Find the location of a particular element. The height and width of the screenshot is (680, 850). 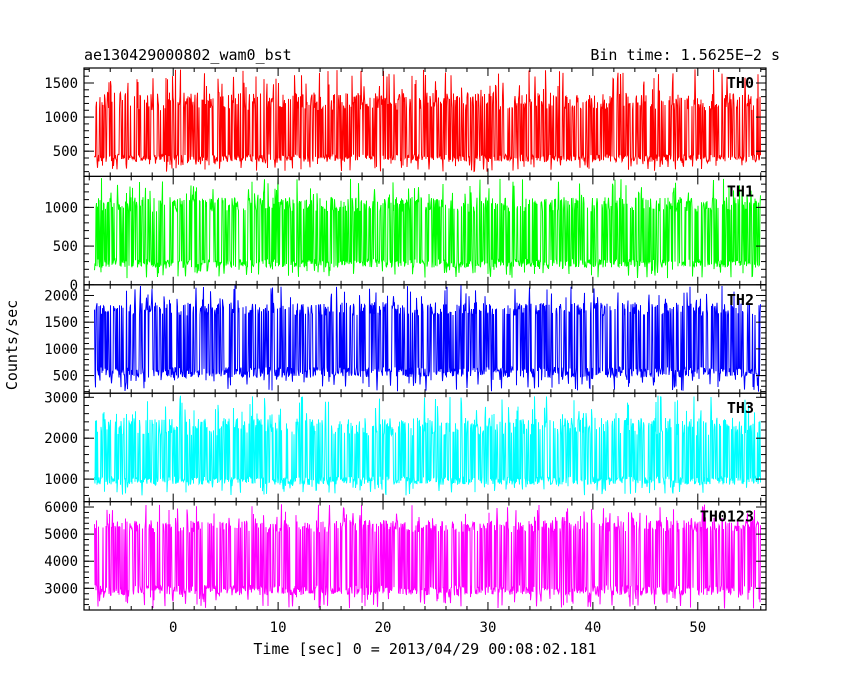

y-tick-label: 5000 is located at coordinates (61, 535).